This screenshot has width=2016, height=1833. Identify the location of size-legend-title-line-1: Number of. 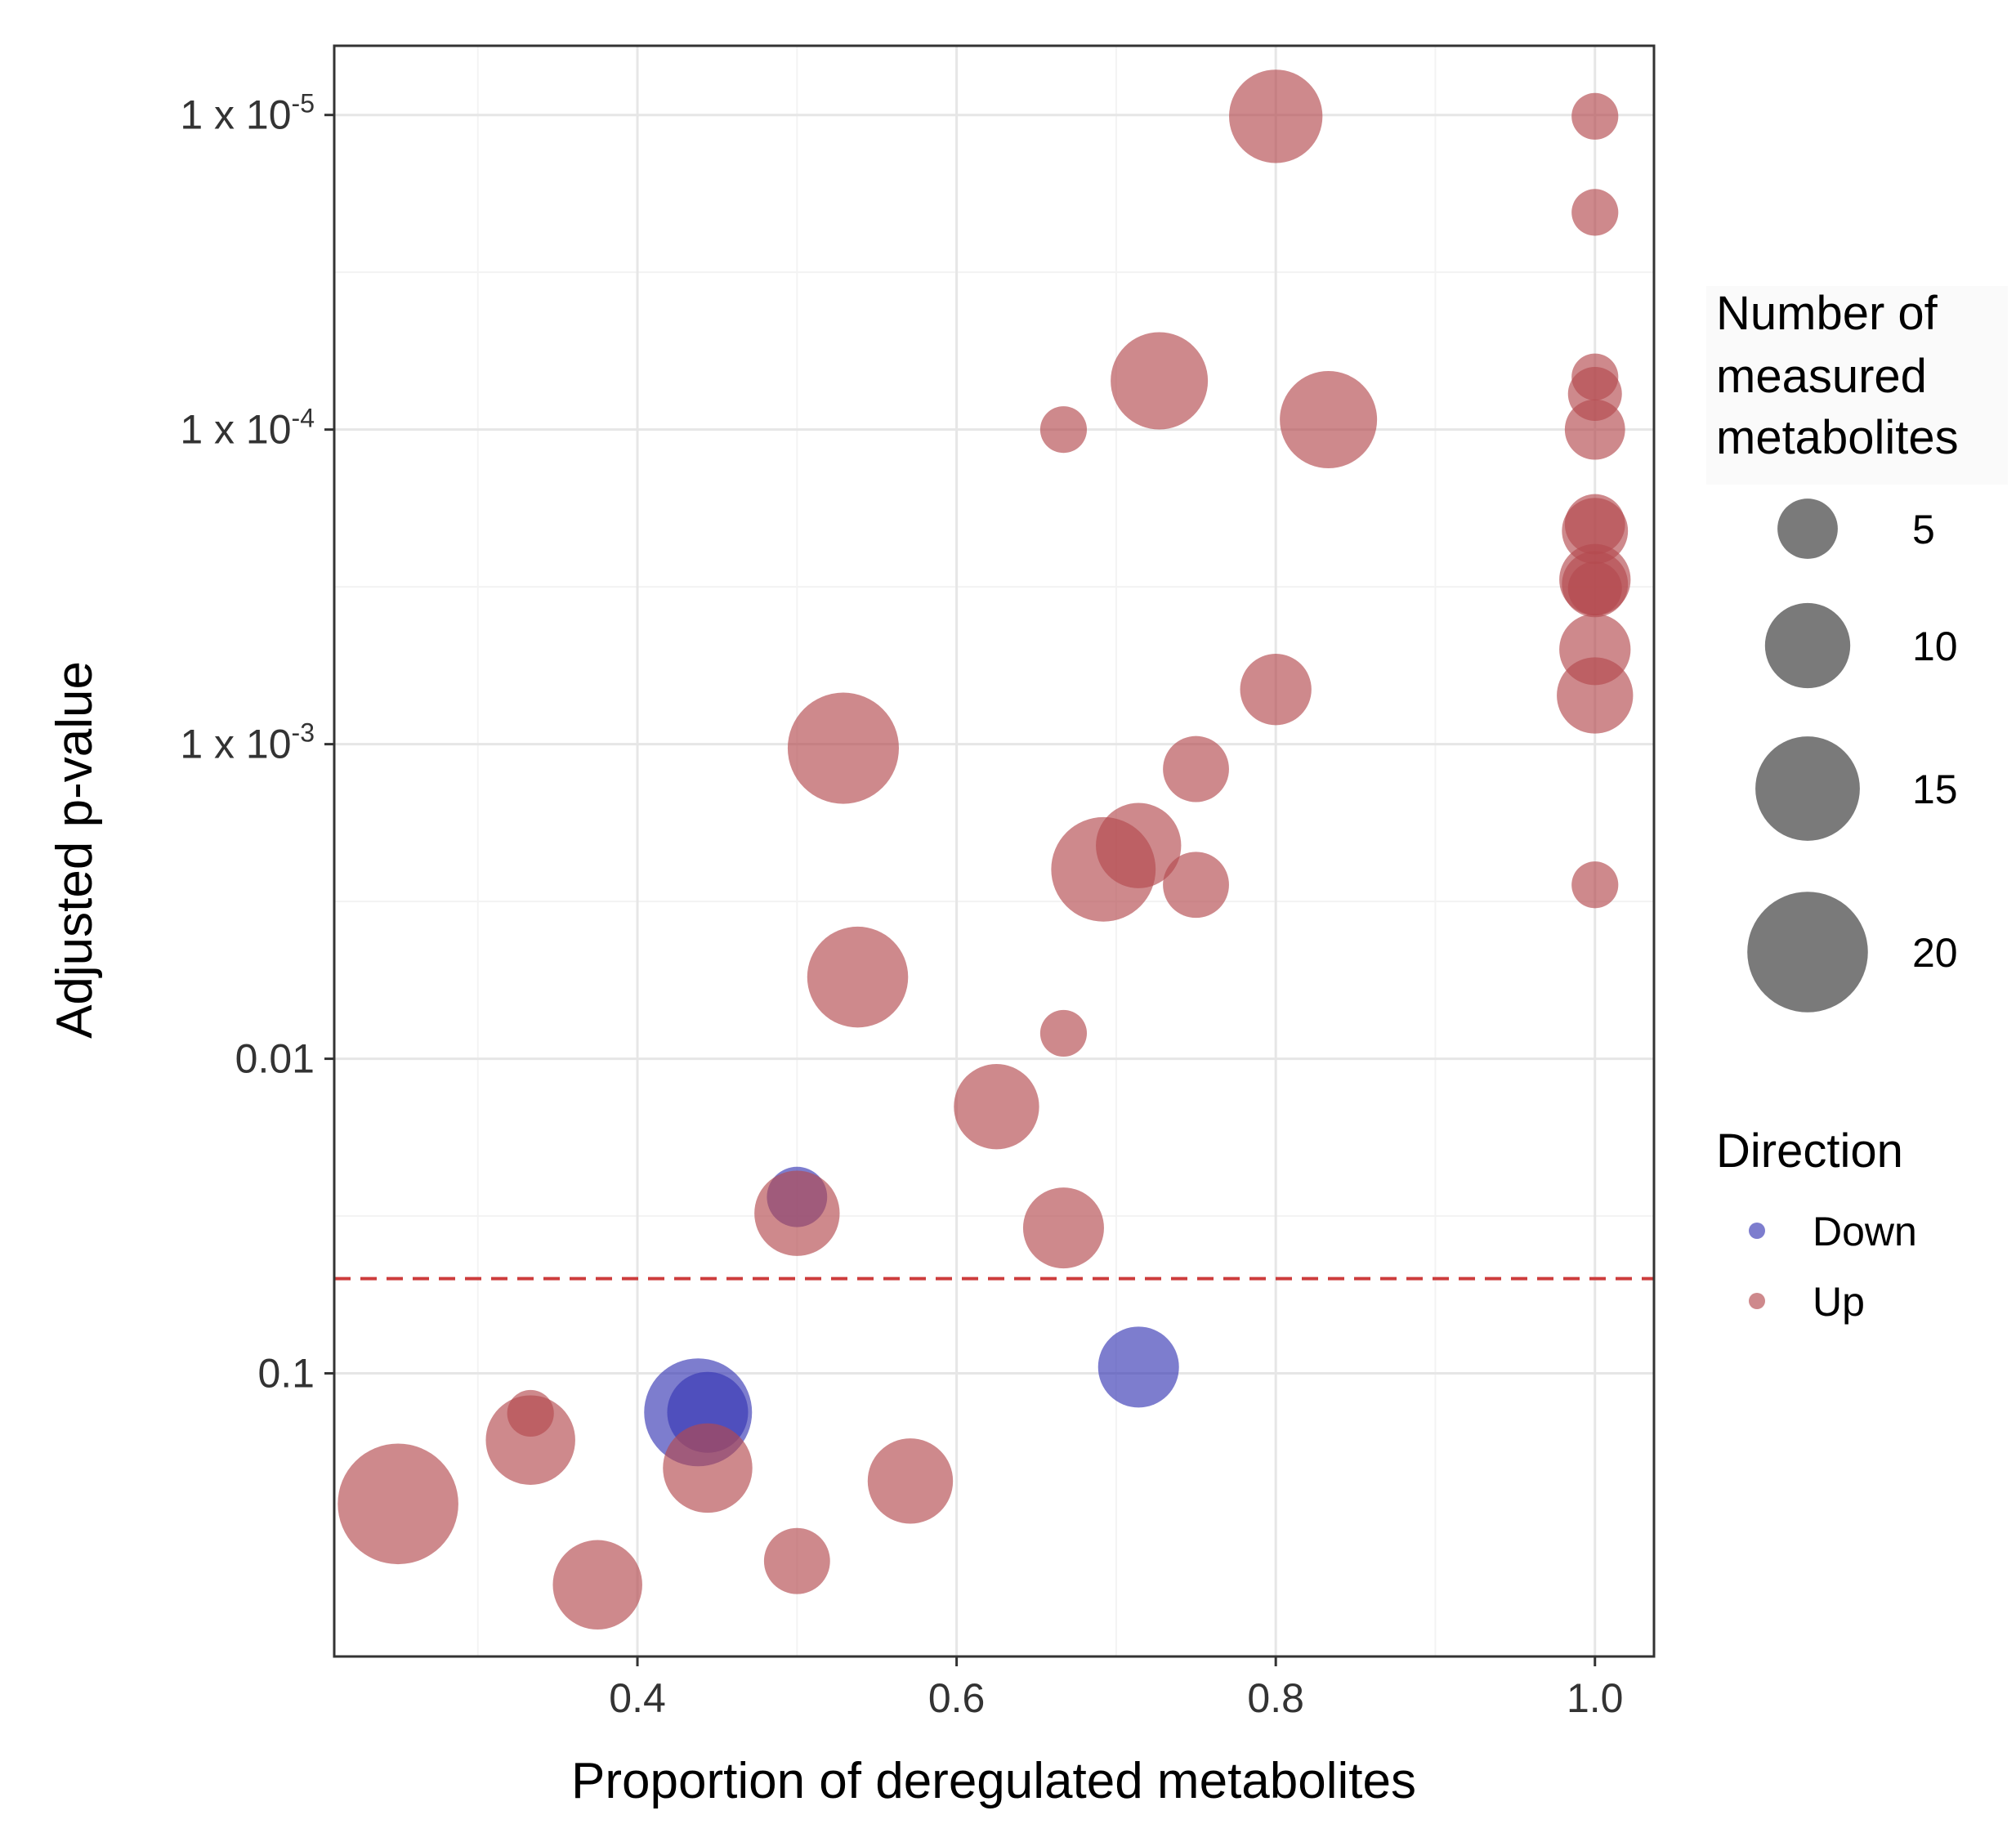
(1827, 313).